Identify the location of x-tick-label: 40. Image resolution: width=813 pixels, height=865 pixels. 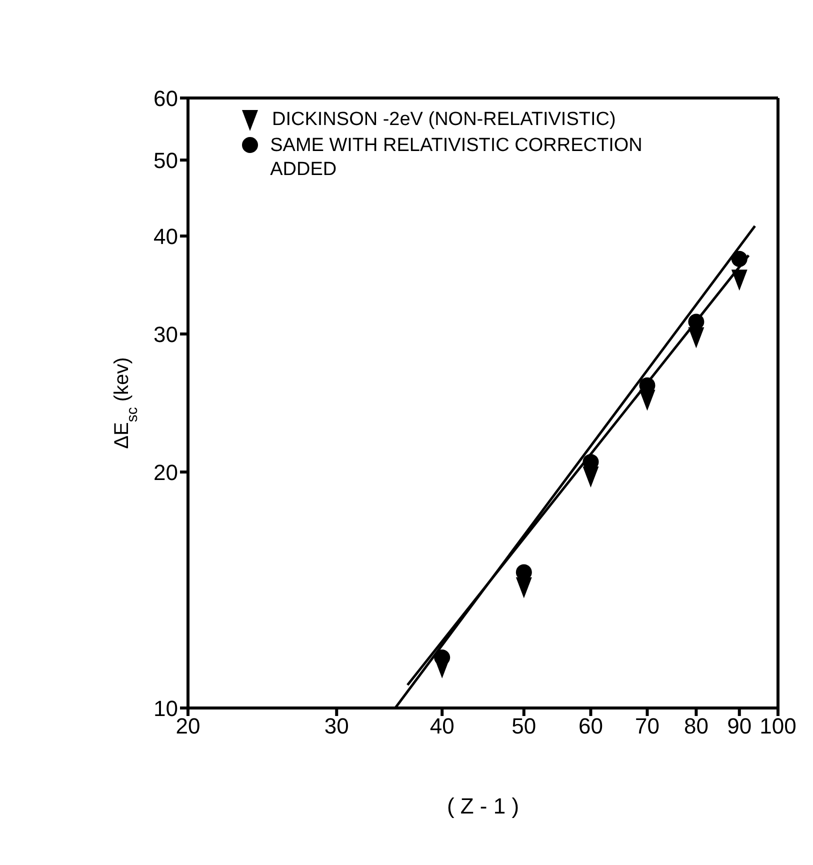
(442, 726).